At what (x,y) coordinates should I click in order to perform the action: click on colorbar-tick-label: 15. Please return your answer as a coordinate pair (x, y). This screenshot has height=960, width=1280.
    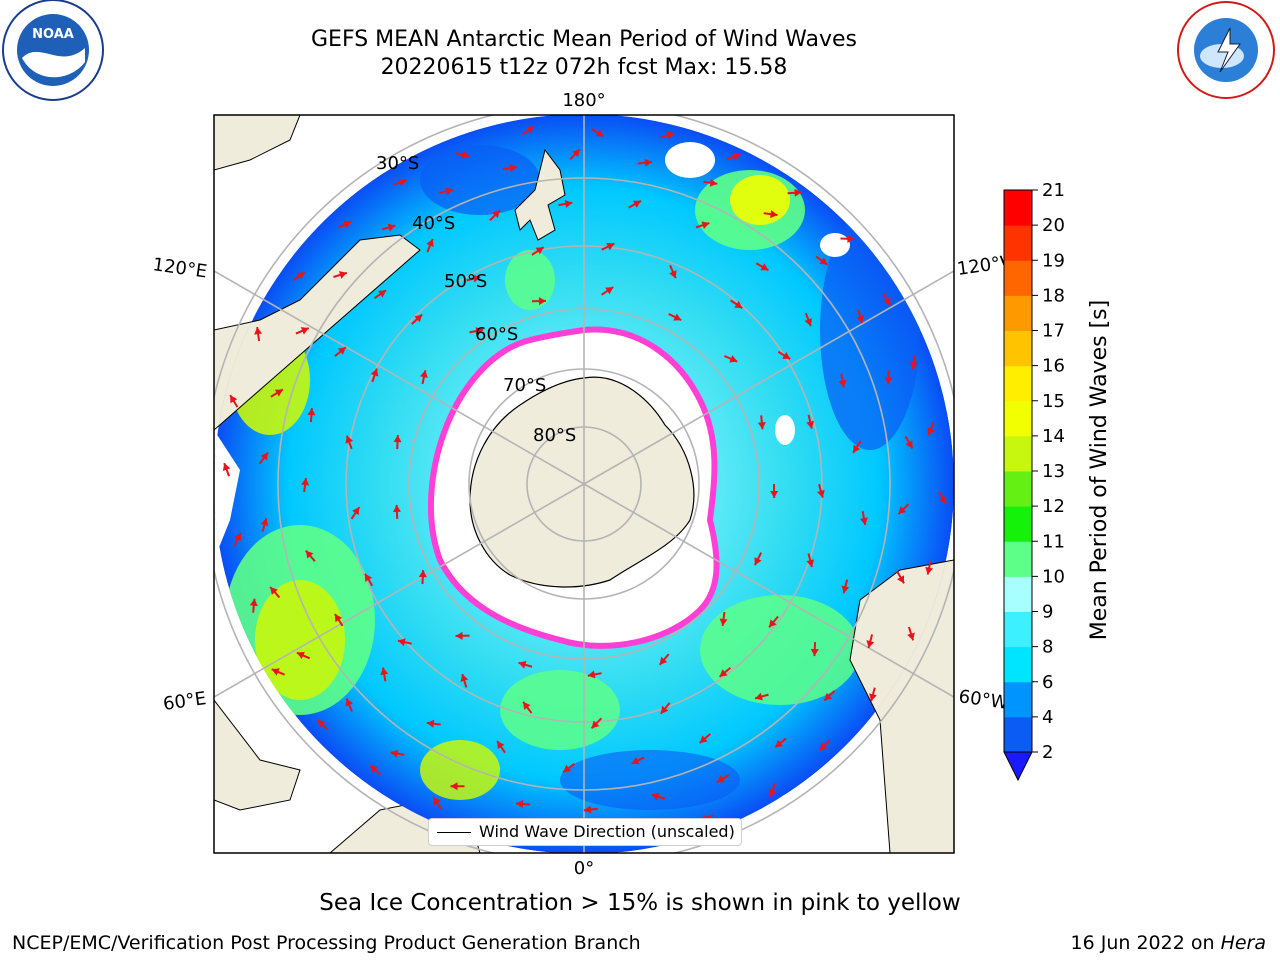
    Looking at the image, I should click on (1053, 401).